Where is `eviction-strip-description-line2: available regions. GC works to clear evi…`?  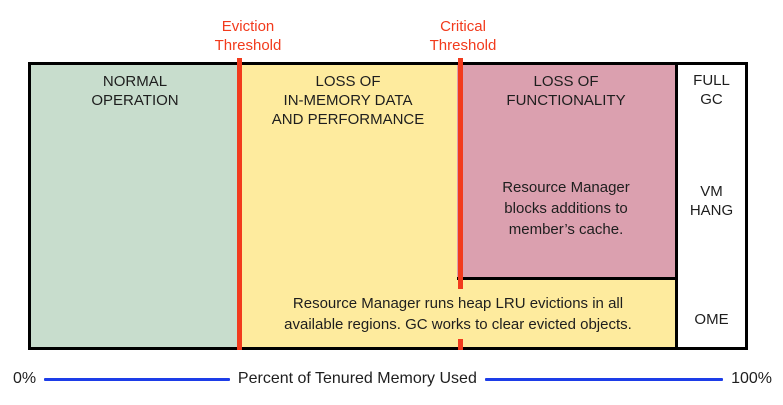
eviction-strip-description-line2: available regions. GC works to clear evi… is located at coordinates (458, 324).